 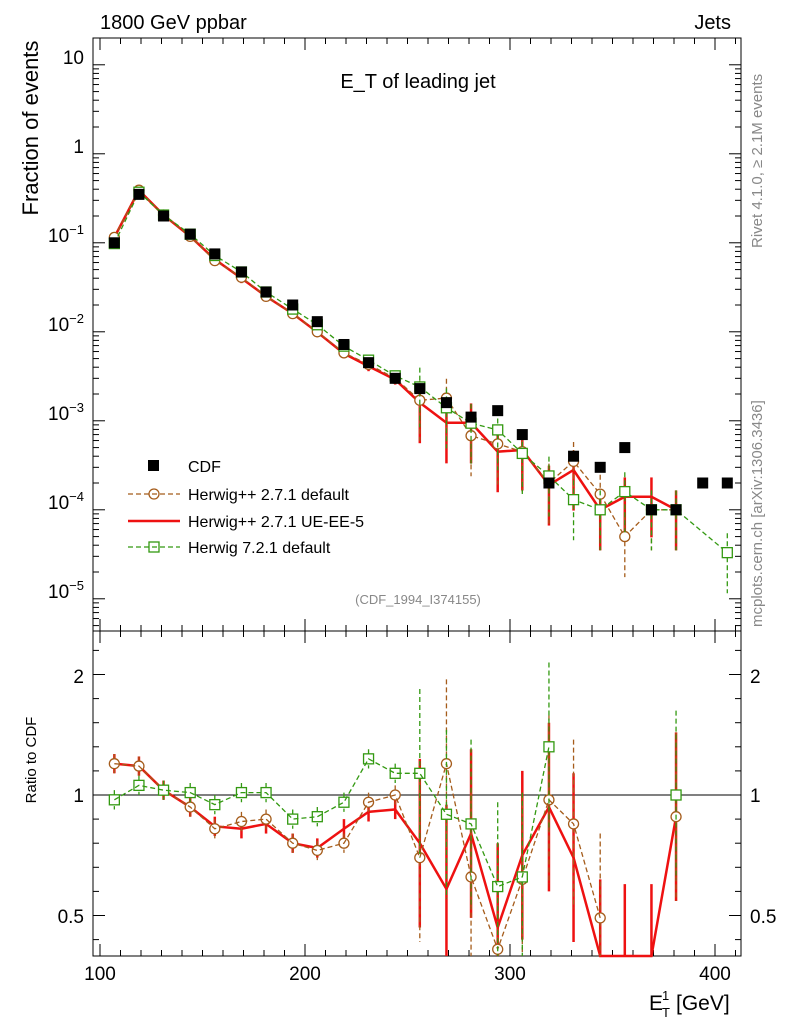 I want to click on legend-herwig7-marker, so click(x=154, y=547).